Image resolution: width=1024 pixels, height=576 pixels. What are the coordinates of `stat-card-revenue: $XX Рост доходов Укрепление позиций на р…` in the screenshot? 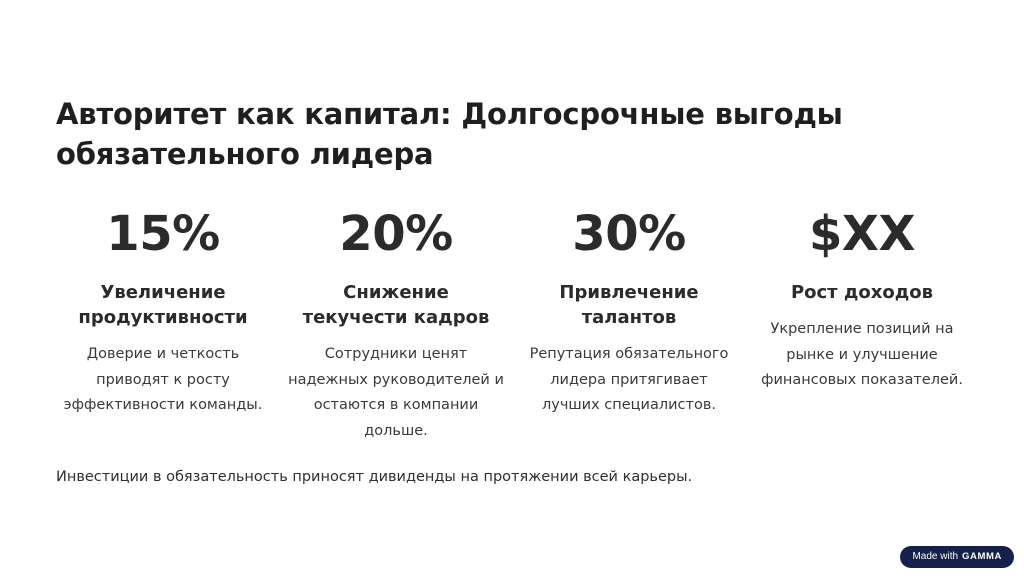 It's located at (862, 298).